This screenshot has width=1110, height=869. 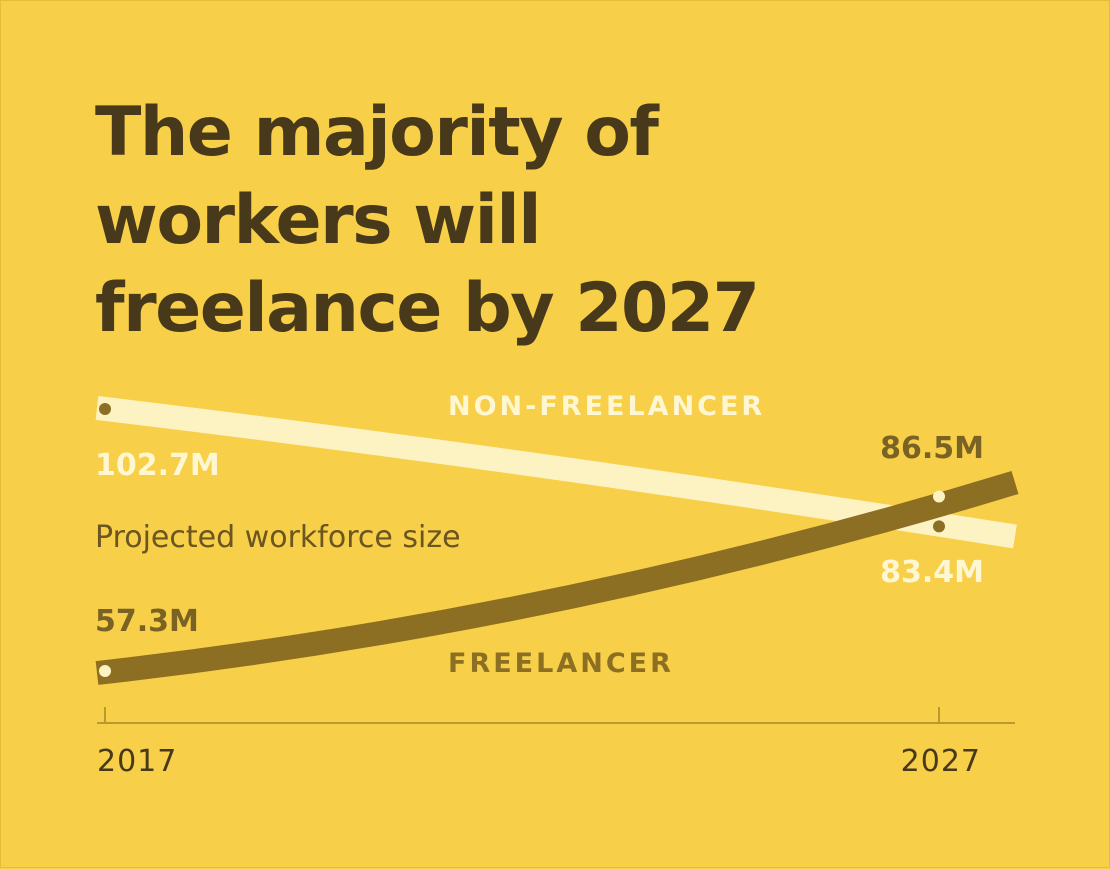 I want to click on non-freelancer-value-2027: 83.4M, so click(x=932, y=572).